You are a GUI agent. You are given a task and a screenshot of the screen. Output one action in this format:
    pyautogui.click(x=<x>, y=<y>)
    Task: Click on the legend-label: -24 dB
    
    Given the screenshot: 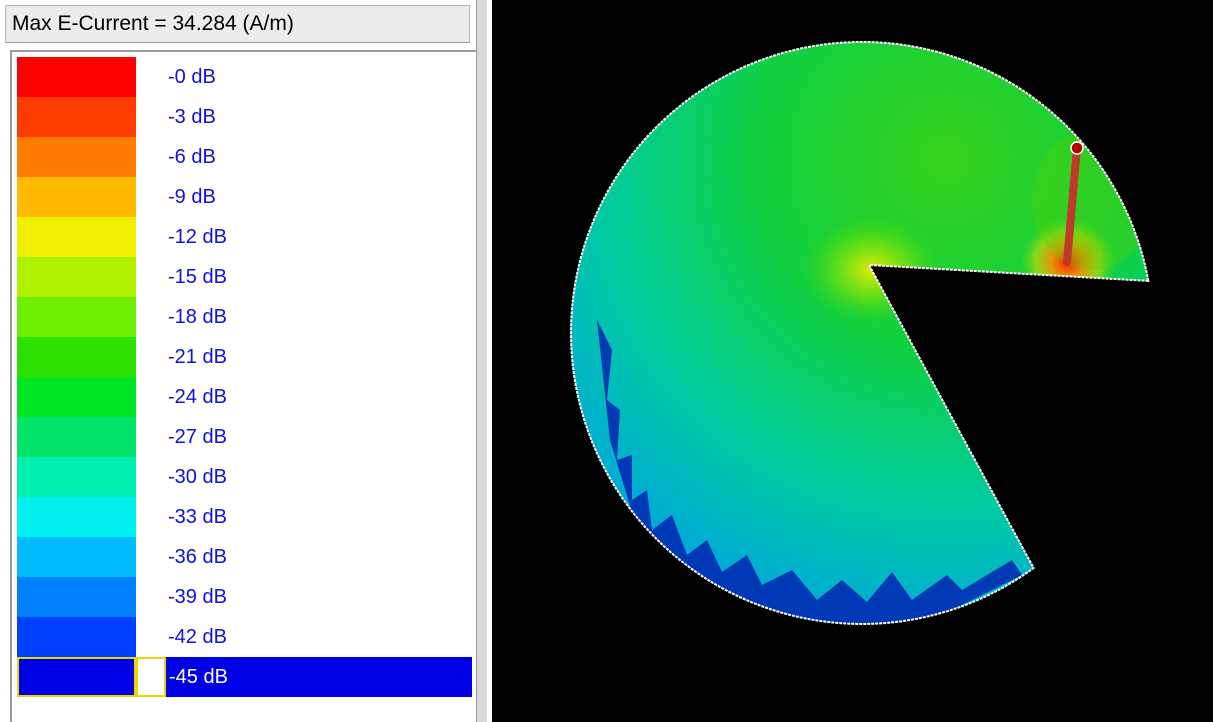 What is the action you would take?
    pyautogui.click(x=197, y=397)
    